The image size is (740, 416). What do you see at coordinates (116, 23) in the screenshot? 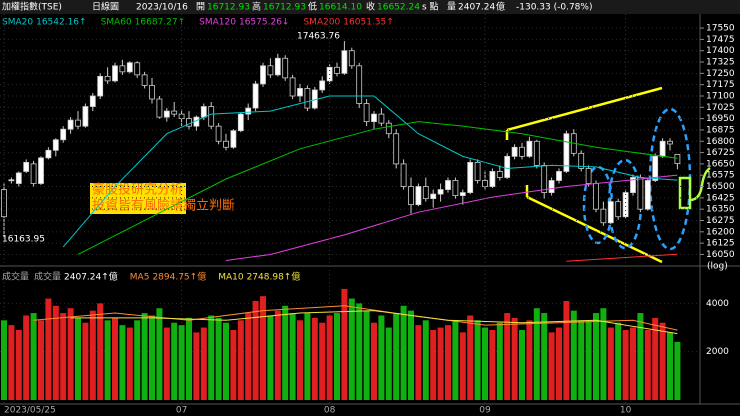
I see `legend-label: SMA60` at bounding box center [116, 23].